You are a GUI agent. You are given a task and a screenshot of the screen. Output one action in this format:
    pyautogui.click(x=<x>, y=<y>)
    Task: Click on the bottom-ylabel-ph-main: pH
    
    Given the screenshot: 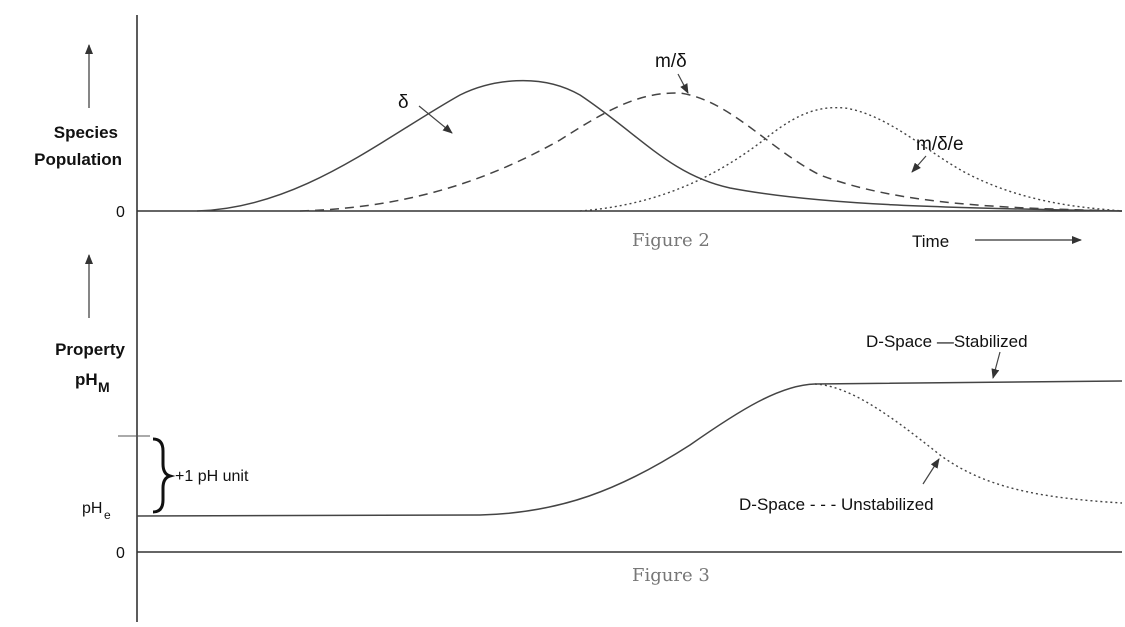 What is the action you would take?
    pyautogui.click(x=86, y=379)
    